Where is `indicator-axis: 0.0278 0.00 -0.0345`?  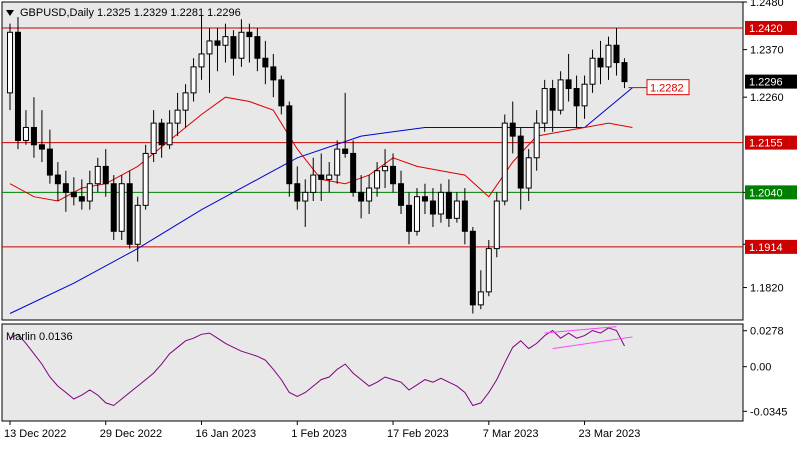
indicator-axis: 0.0278 0.00 -0.0345 is located at coordinates (765, 372).